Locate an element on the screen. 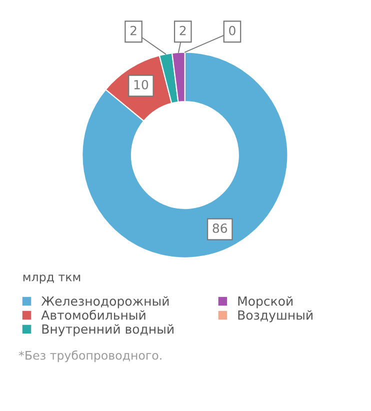 This screenshot has height=411, width=371. text: 0 is located at coordinates (232, 31).